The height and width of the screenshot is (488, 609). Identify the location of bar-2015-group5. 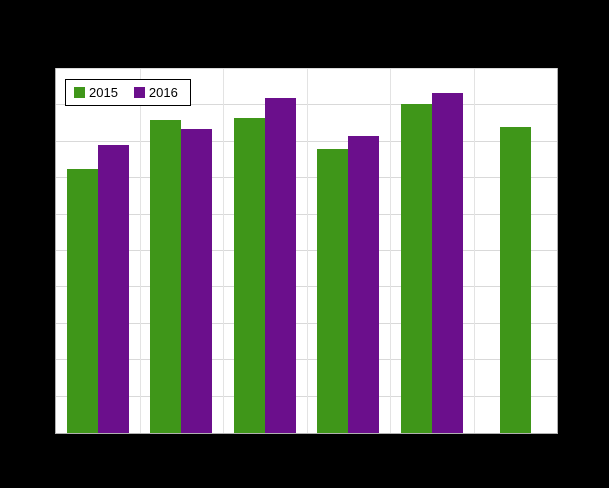
(416, 268).